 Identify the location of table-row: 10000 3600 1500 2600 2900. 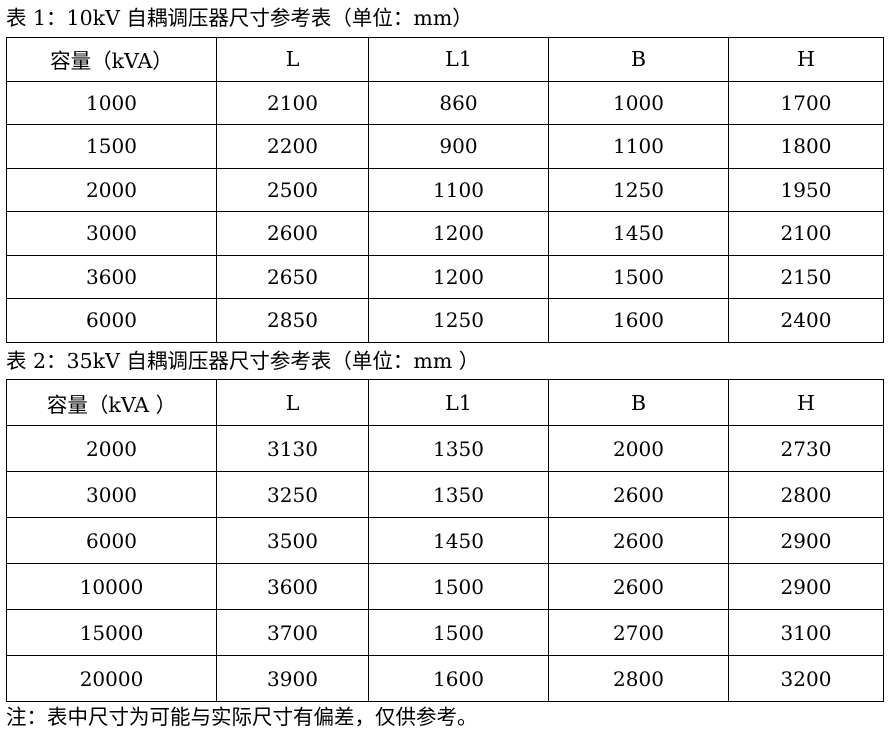
(445, 586).